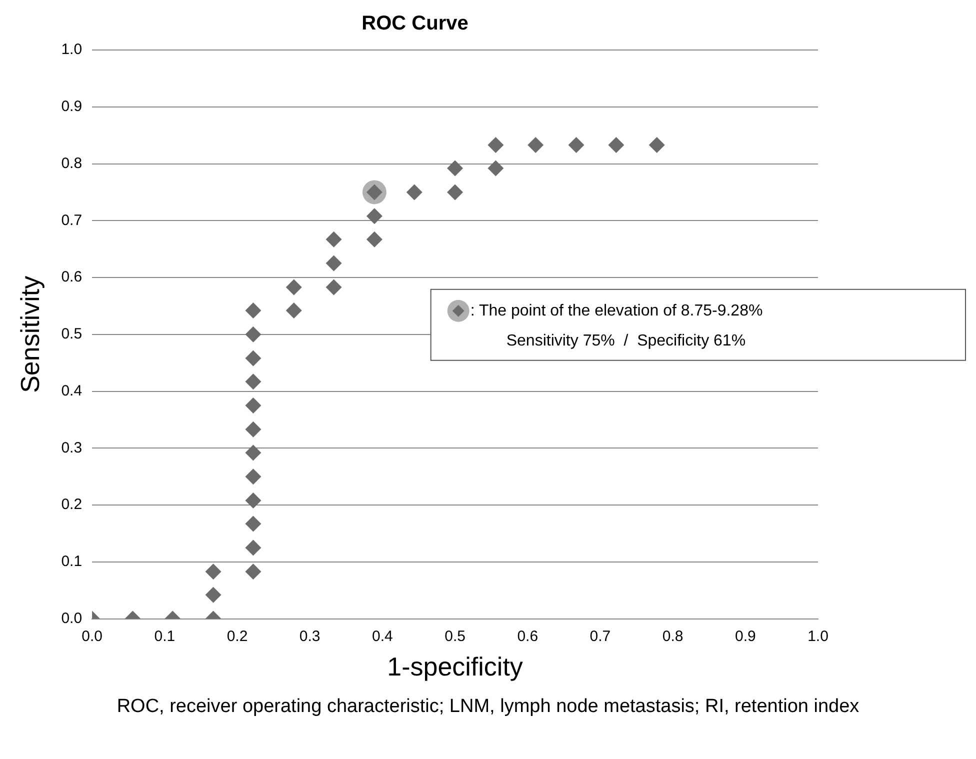  Describe the element at coordinates (745, 636) in the screenshot. I see `x-tick-label: 0.9` at that location.